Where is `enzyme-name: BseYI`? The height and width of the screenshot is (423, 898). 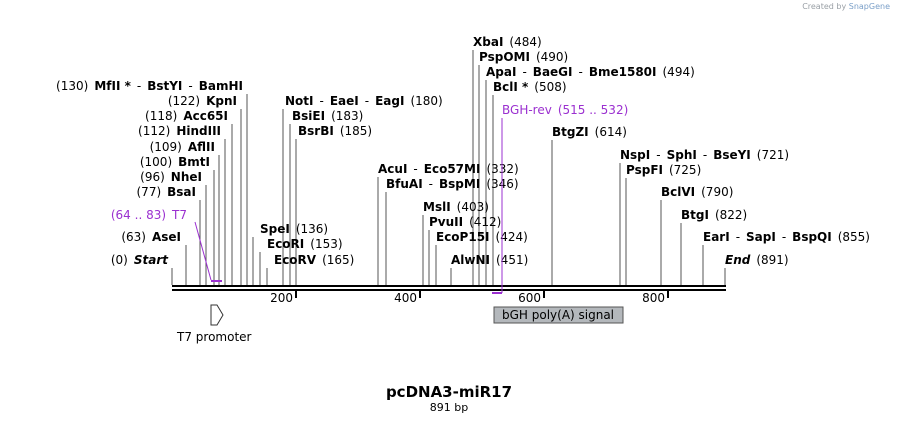
enzyme-name: BseYI is located at coordinates (732, 155).